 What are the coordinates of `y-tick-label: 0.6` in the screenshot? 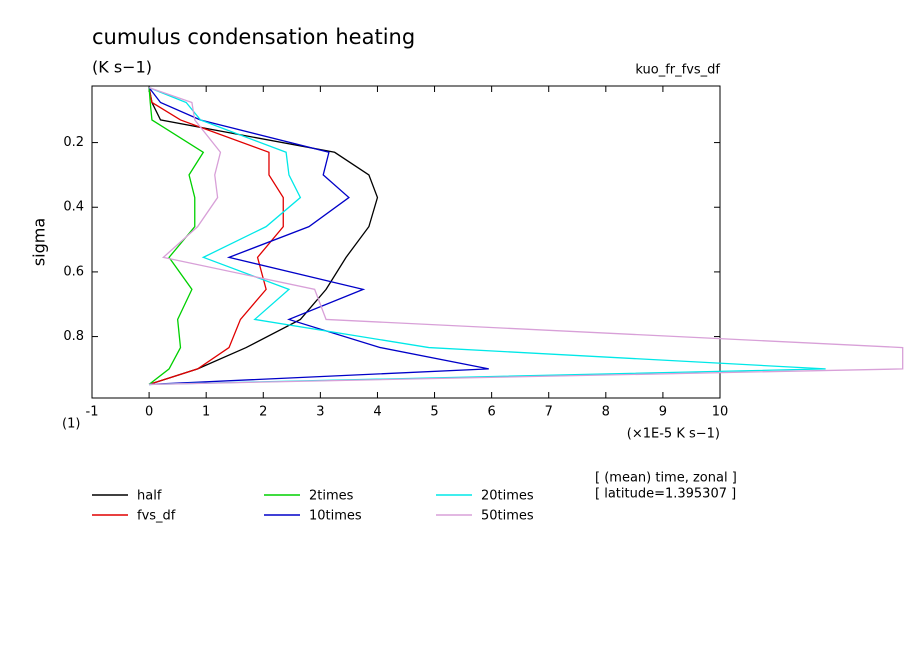 It's located at (73, 271).